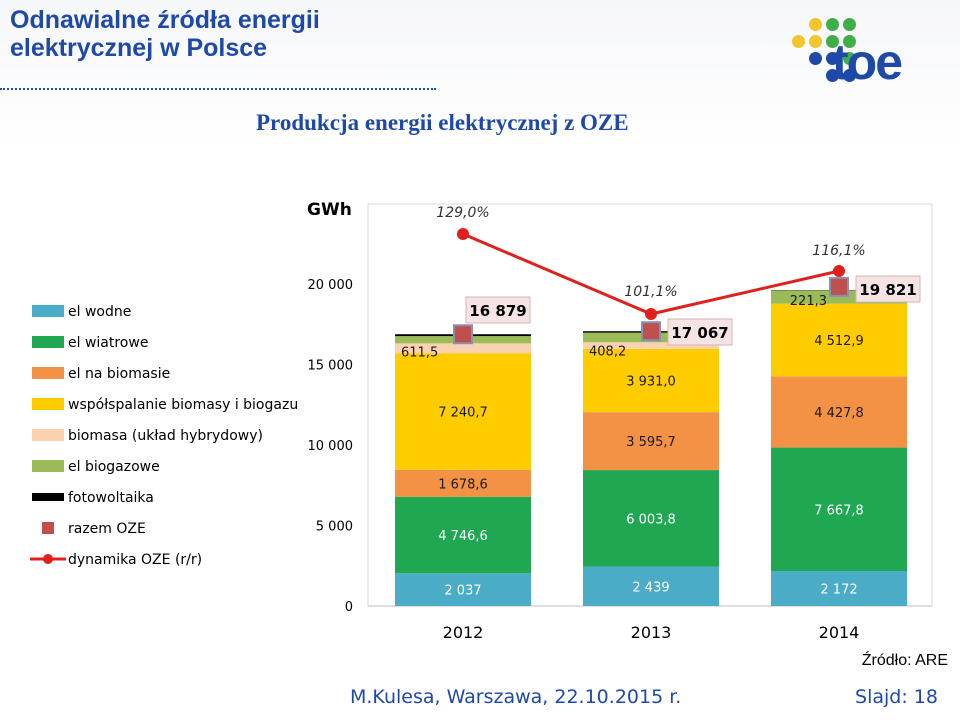 The width and height of the screenshot is (960, 720). I want to click on dynamika-oze-label: 116,1%, so click(838, 251).